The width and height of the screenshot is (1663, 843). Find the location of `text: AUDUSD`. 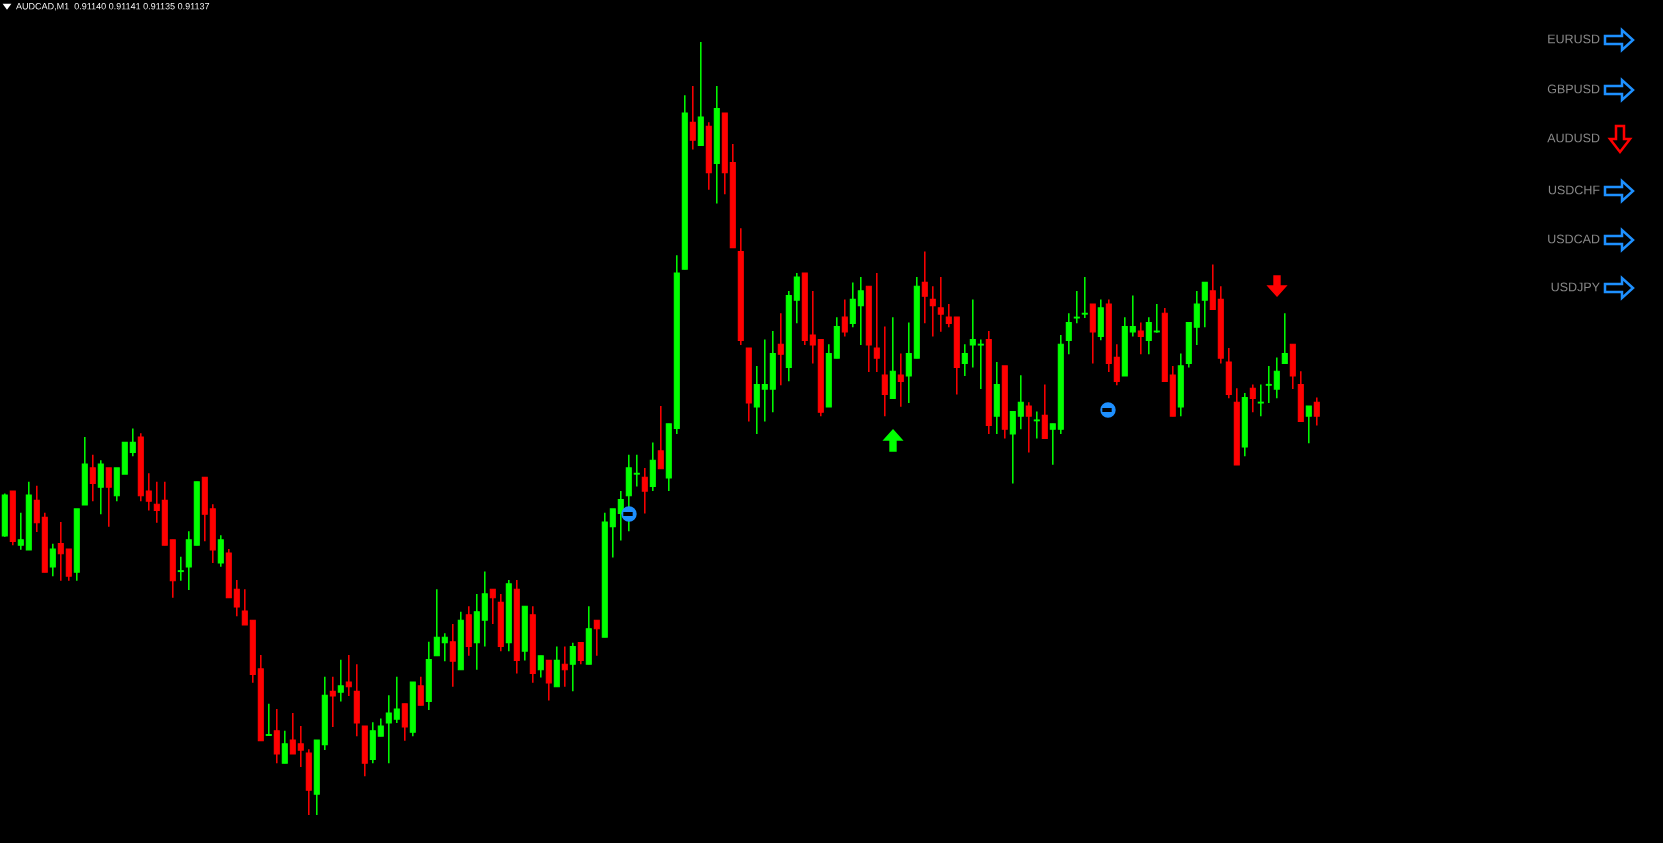

text: AUDUSD is located at coordinates (1573, 138).